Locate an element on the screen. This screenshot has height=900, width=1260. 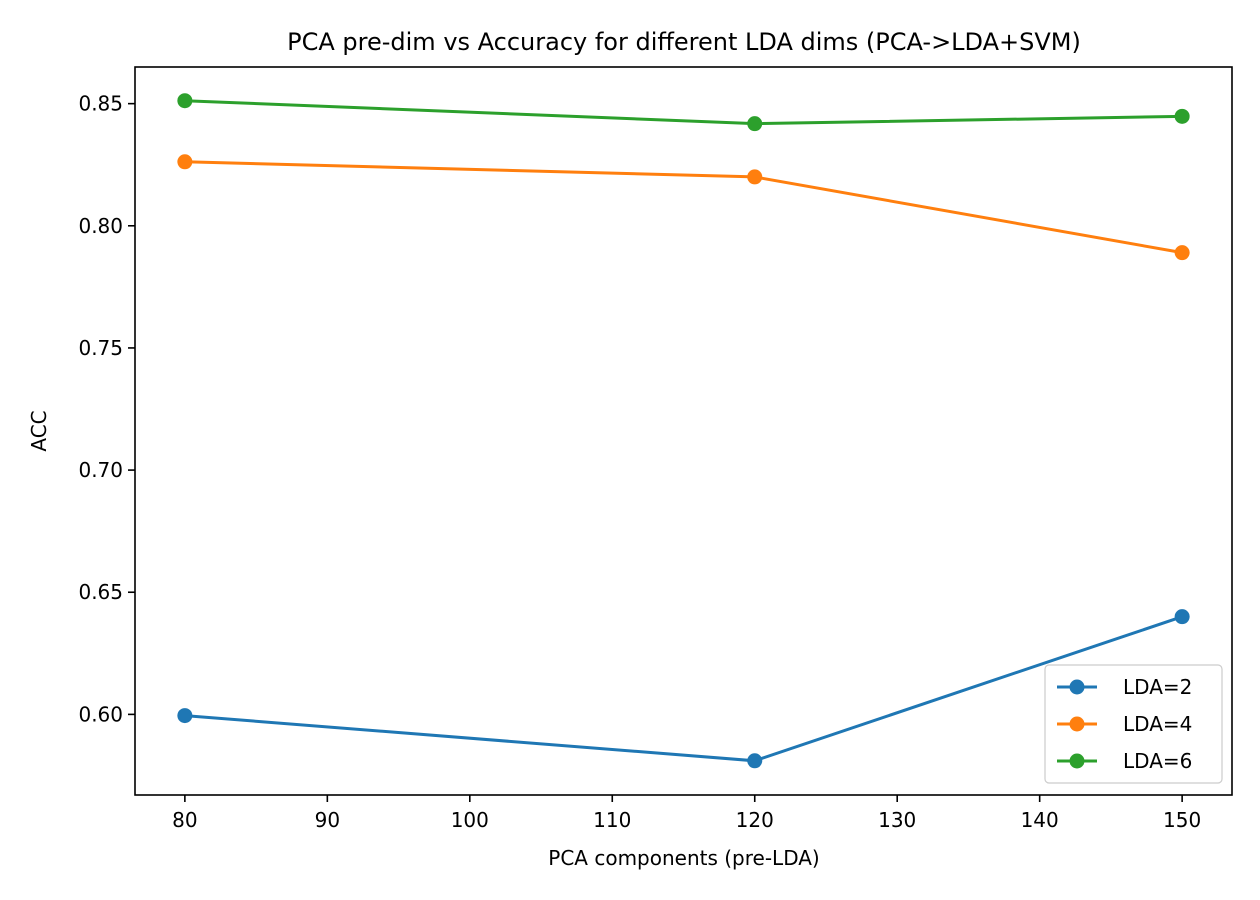
x-axis-label: PCA components (pre-LDA) is located at coordinates (683, 858).